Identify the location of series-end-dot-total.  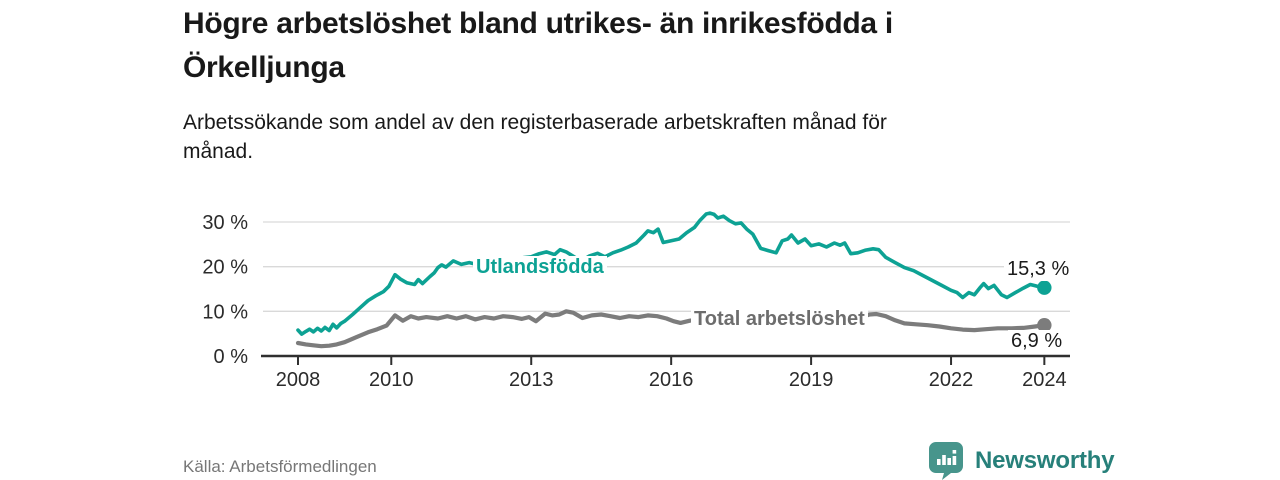
(1044, 325).